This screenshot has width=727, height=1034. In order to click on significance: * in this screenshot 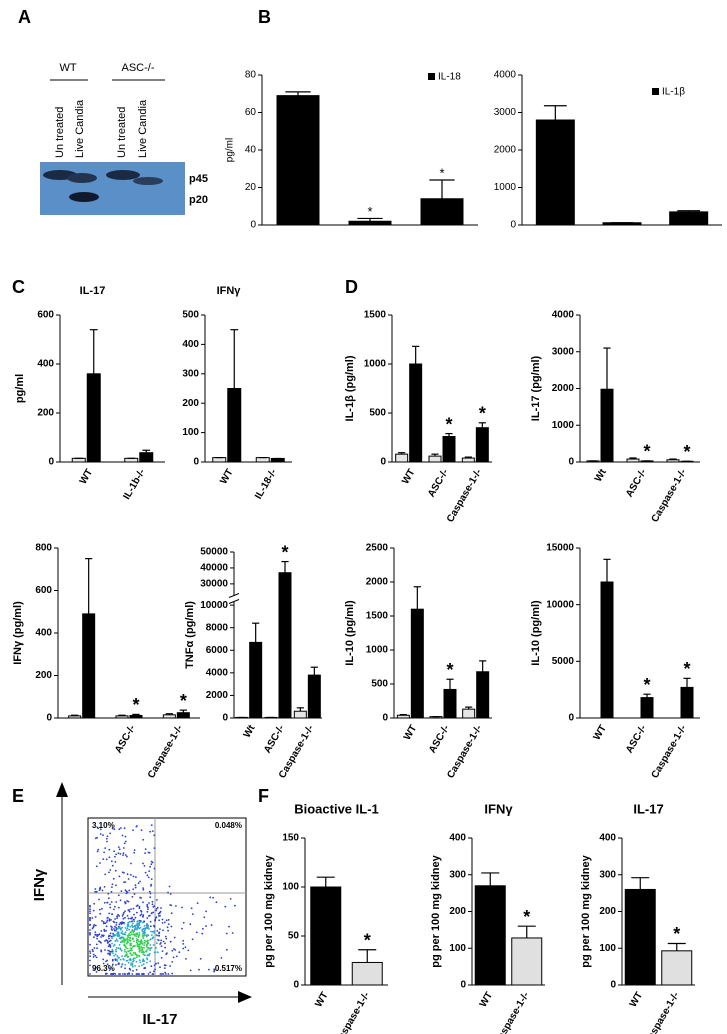, I will do `click(135, 705)`.